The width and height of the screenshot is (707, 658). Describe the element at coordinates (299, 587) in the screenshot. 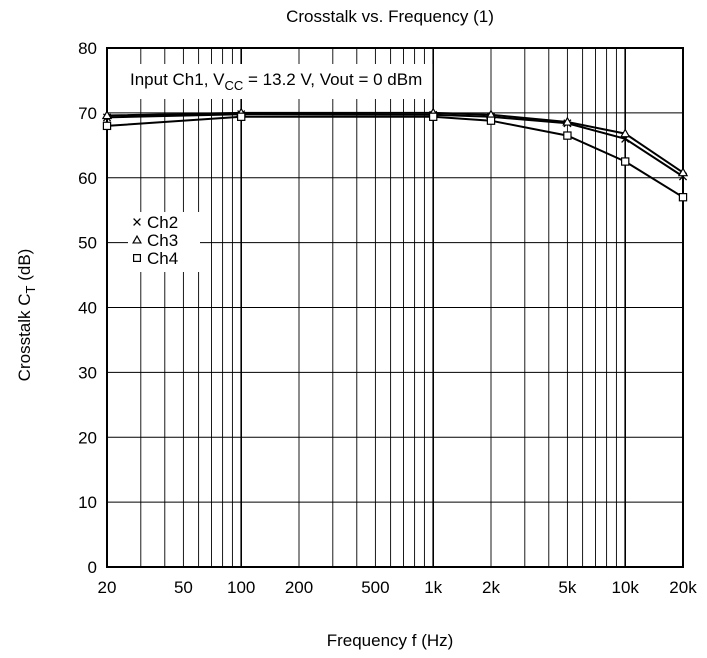

I see `x-tick-label: 200` at that location.